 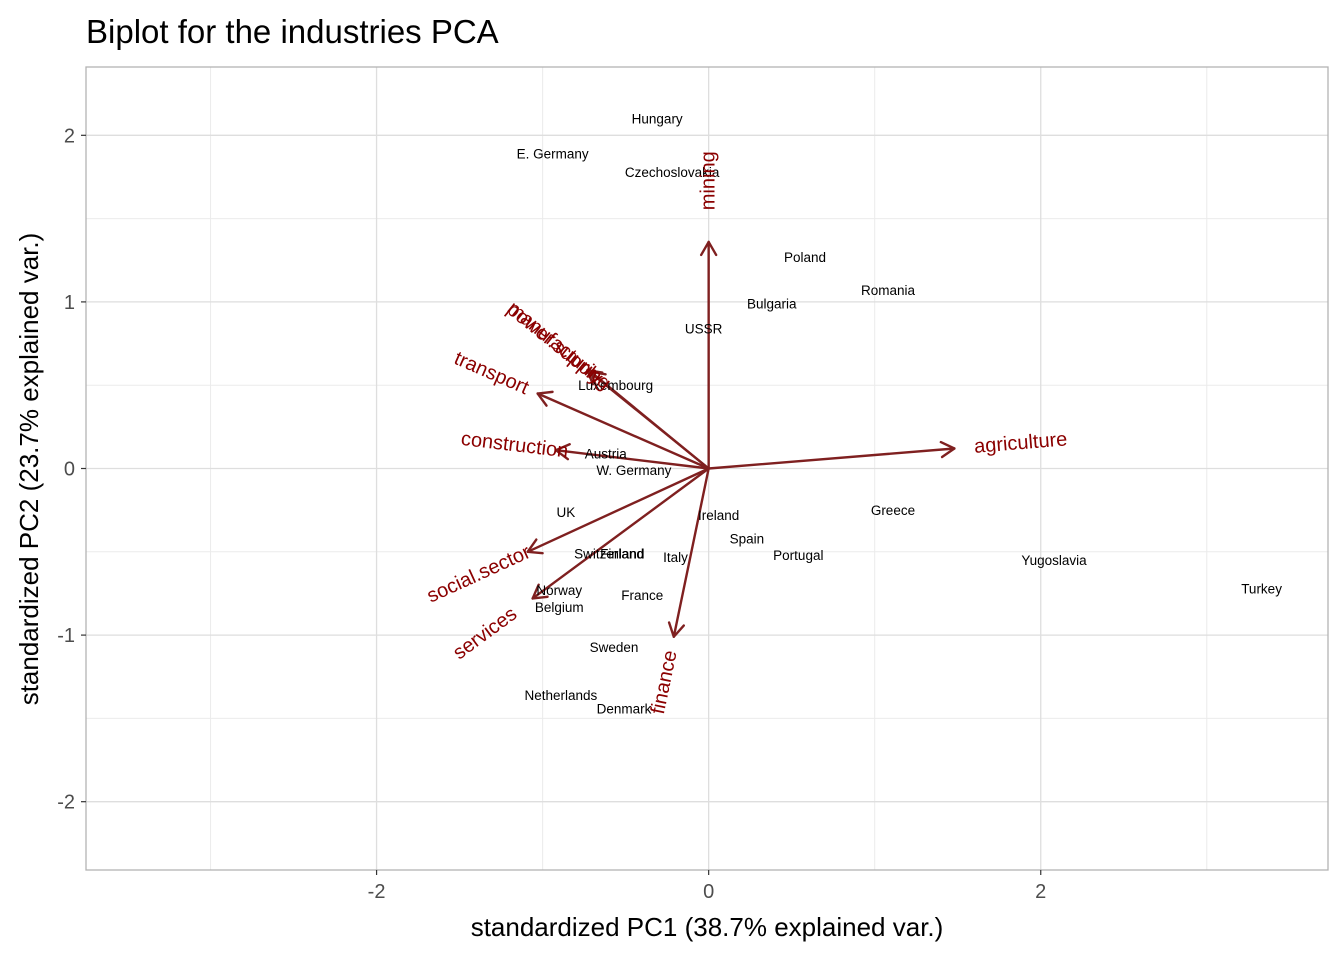 What do you see at coordinates (718, 515) in the screenshot?
I see `point-label: Ireland` at bounding box center [718, 515].